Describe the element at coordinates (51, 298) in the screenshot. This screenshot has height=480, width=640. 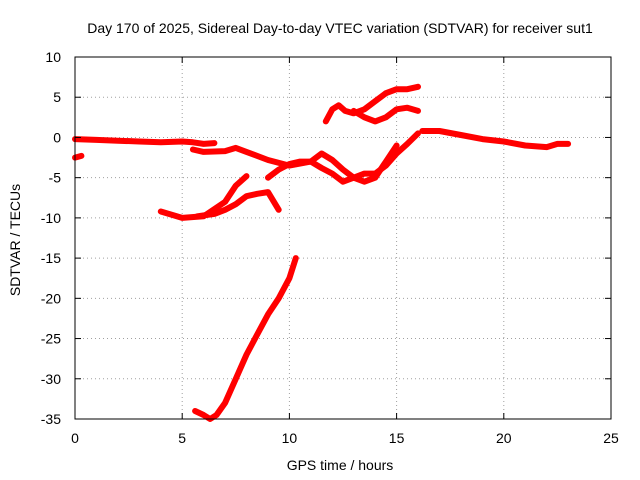
I see `y-tick-label: -20` at that location.